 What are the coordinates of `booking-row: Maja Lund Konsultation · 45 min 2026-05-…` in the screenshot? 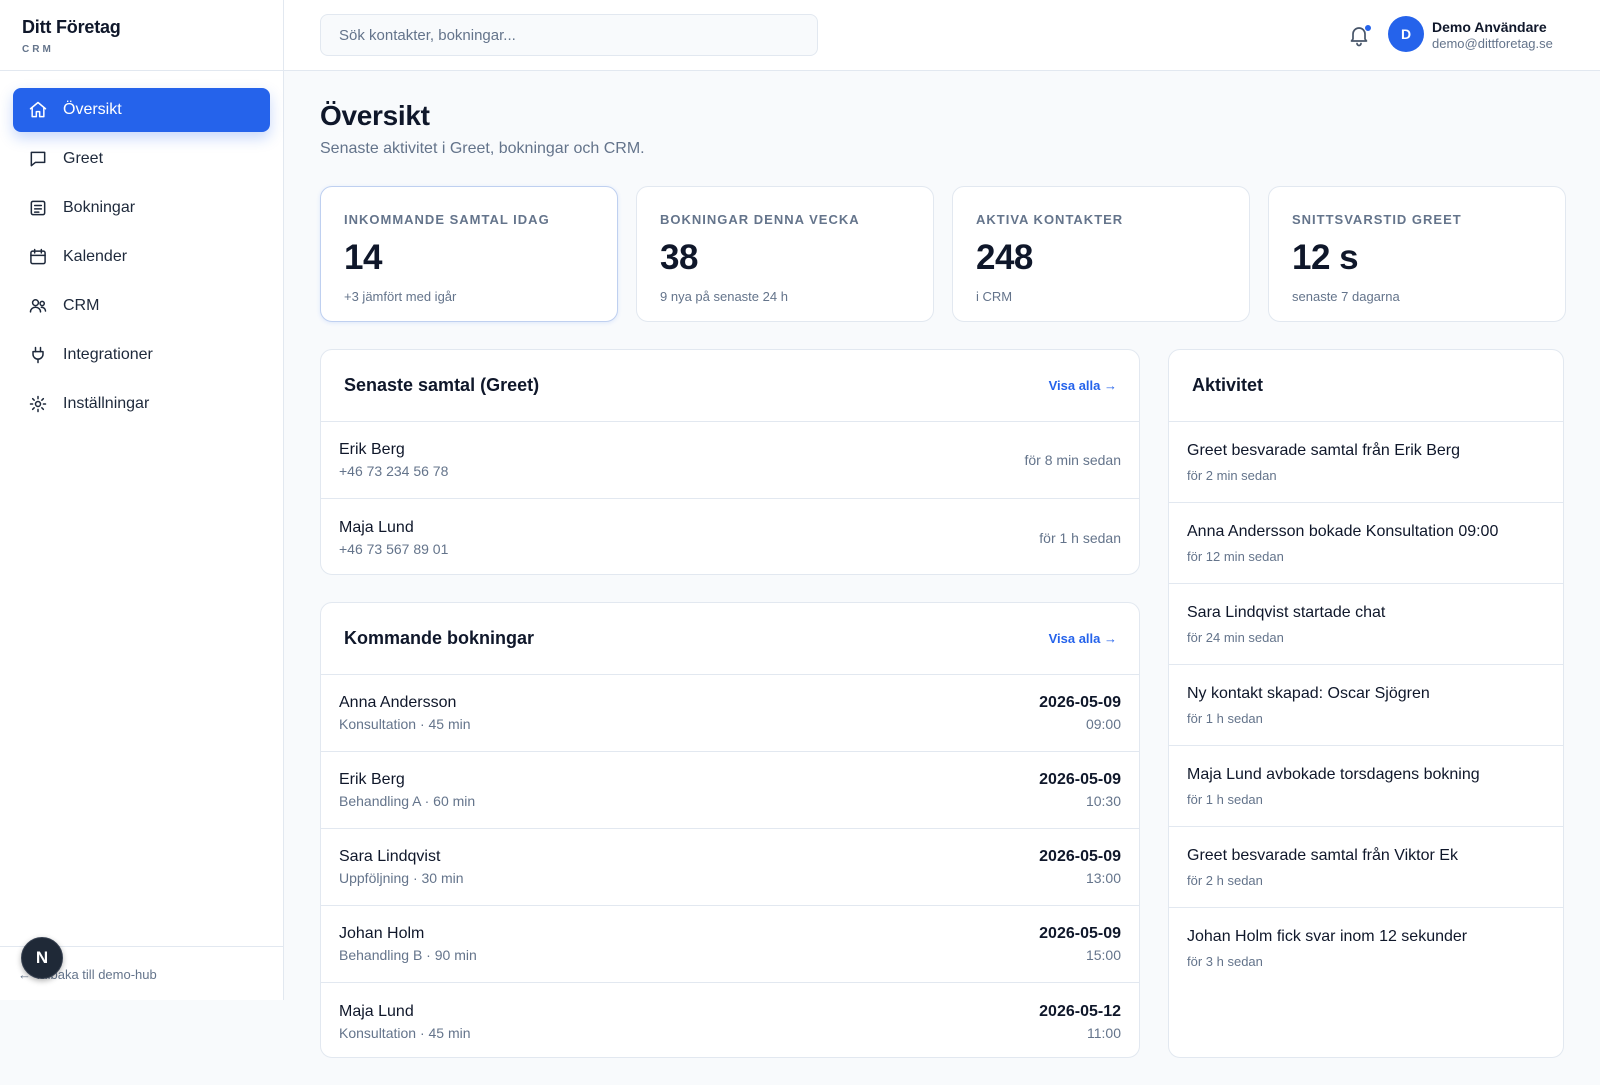 It's located at (730, 1021).